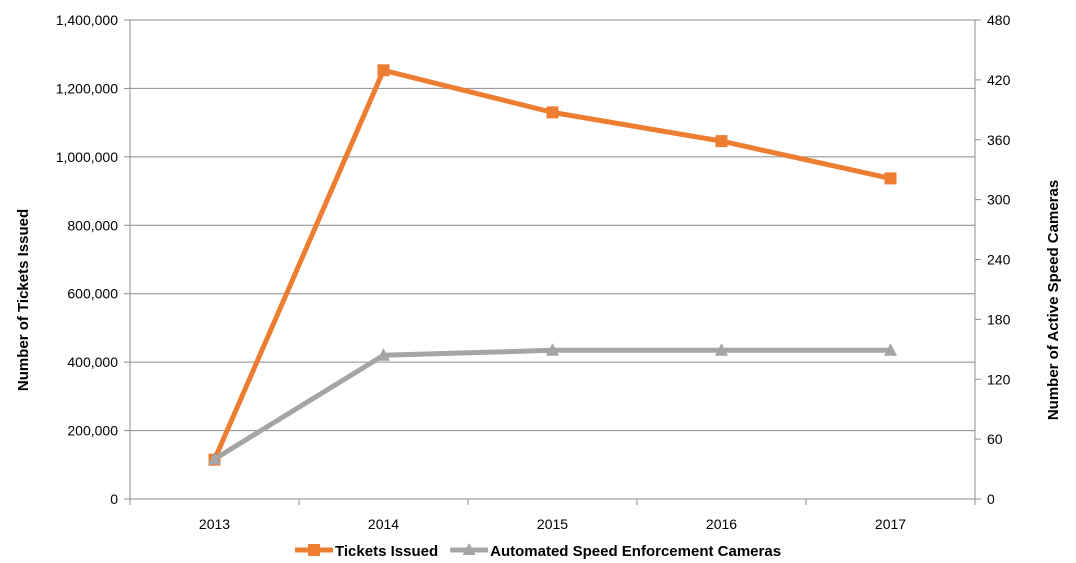 The image size is (1076, 563). I want to click on legend-label: Tickets Issued, so click(386, 551).